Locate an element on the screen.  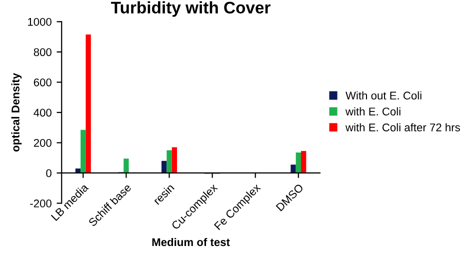
y-tick-label: 0 is located at coordinates (49, 173).